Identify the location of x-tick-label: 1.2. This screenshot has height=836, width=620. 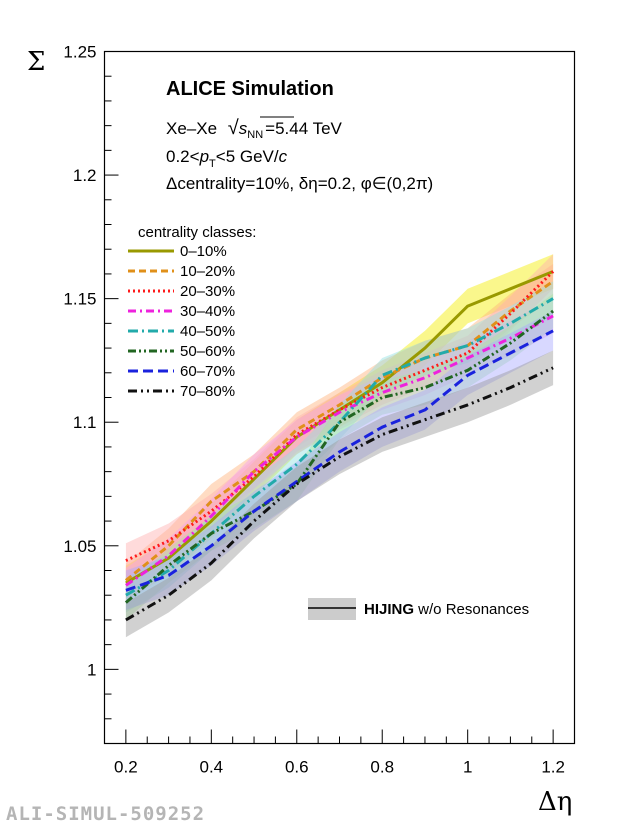
(553, 767).